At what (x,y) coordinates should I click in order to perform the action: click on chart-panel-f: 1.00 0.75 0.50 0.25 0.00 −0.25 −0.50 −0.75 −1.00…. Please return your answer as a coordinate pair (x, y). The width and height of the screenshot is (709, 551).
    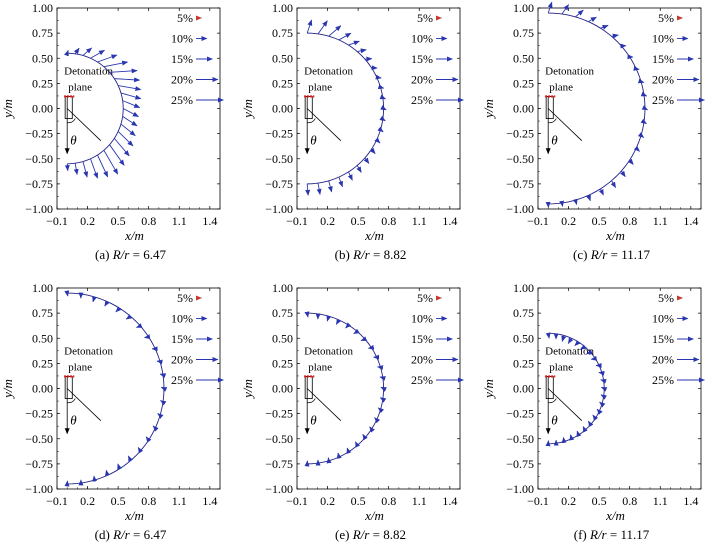
    Looking at the image, I should click on (593, 411).